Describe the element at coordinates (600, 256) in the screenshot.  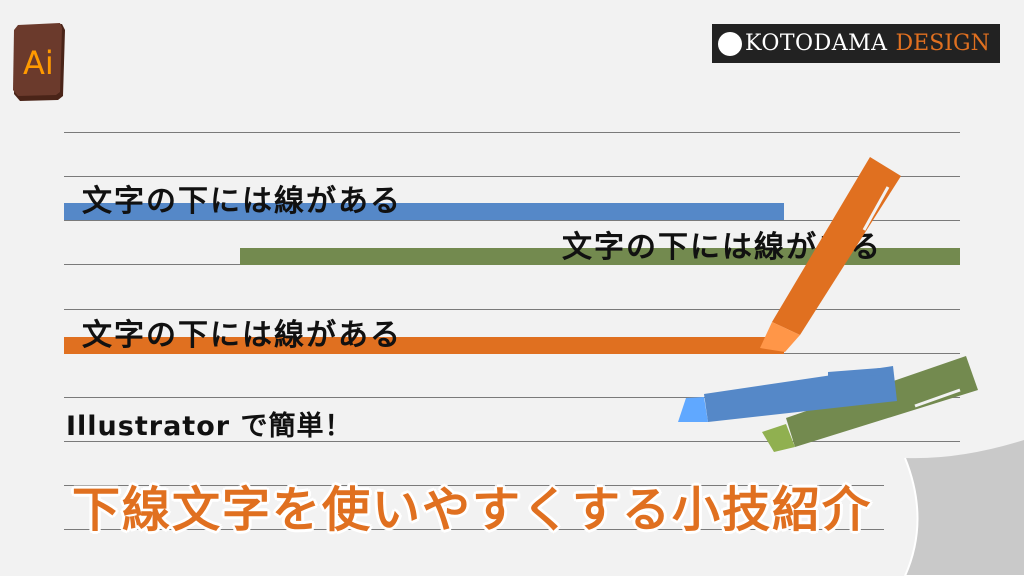
I see `underline-green` at that location.